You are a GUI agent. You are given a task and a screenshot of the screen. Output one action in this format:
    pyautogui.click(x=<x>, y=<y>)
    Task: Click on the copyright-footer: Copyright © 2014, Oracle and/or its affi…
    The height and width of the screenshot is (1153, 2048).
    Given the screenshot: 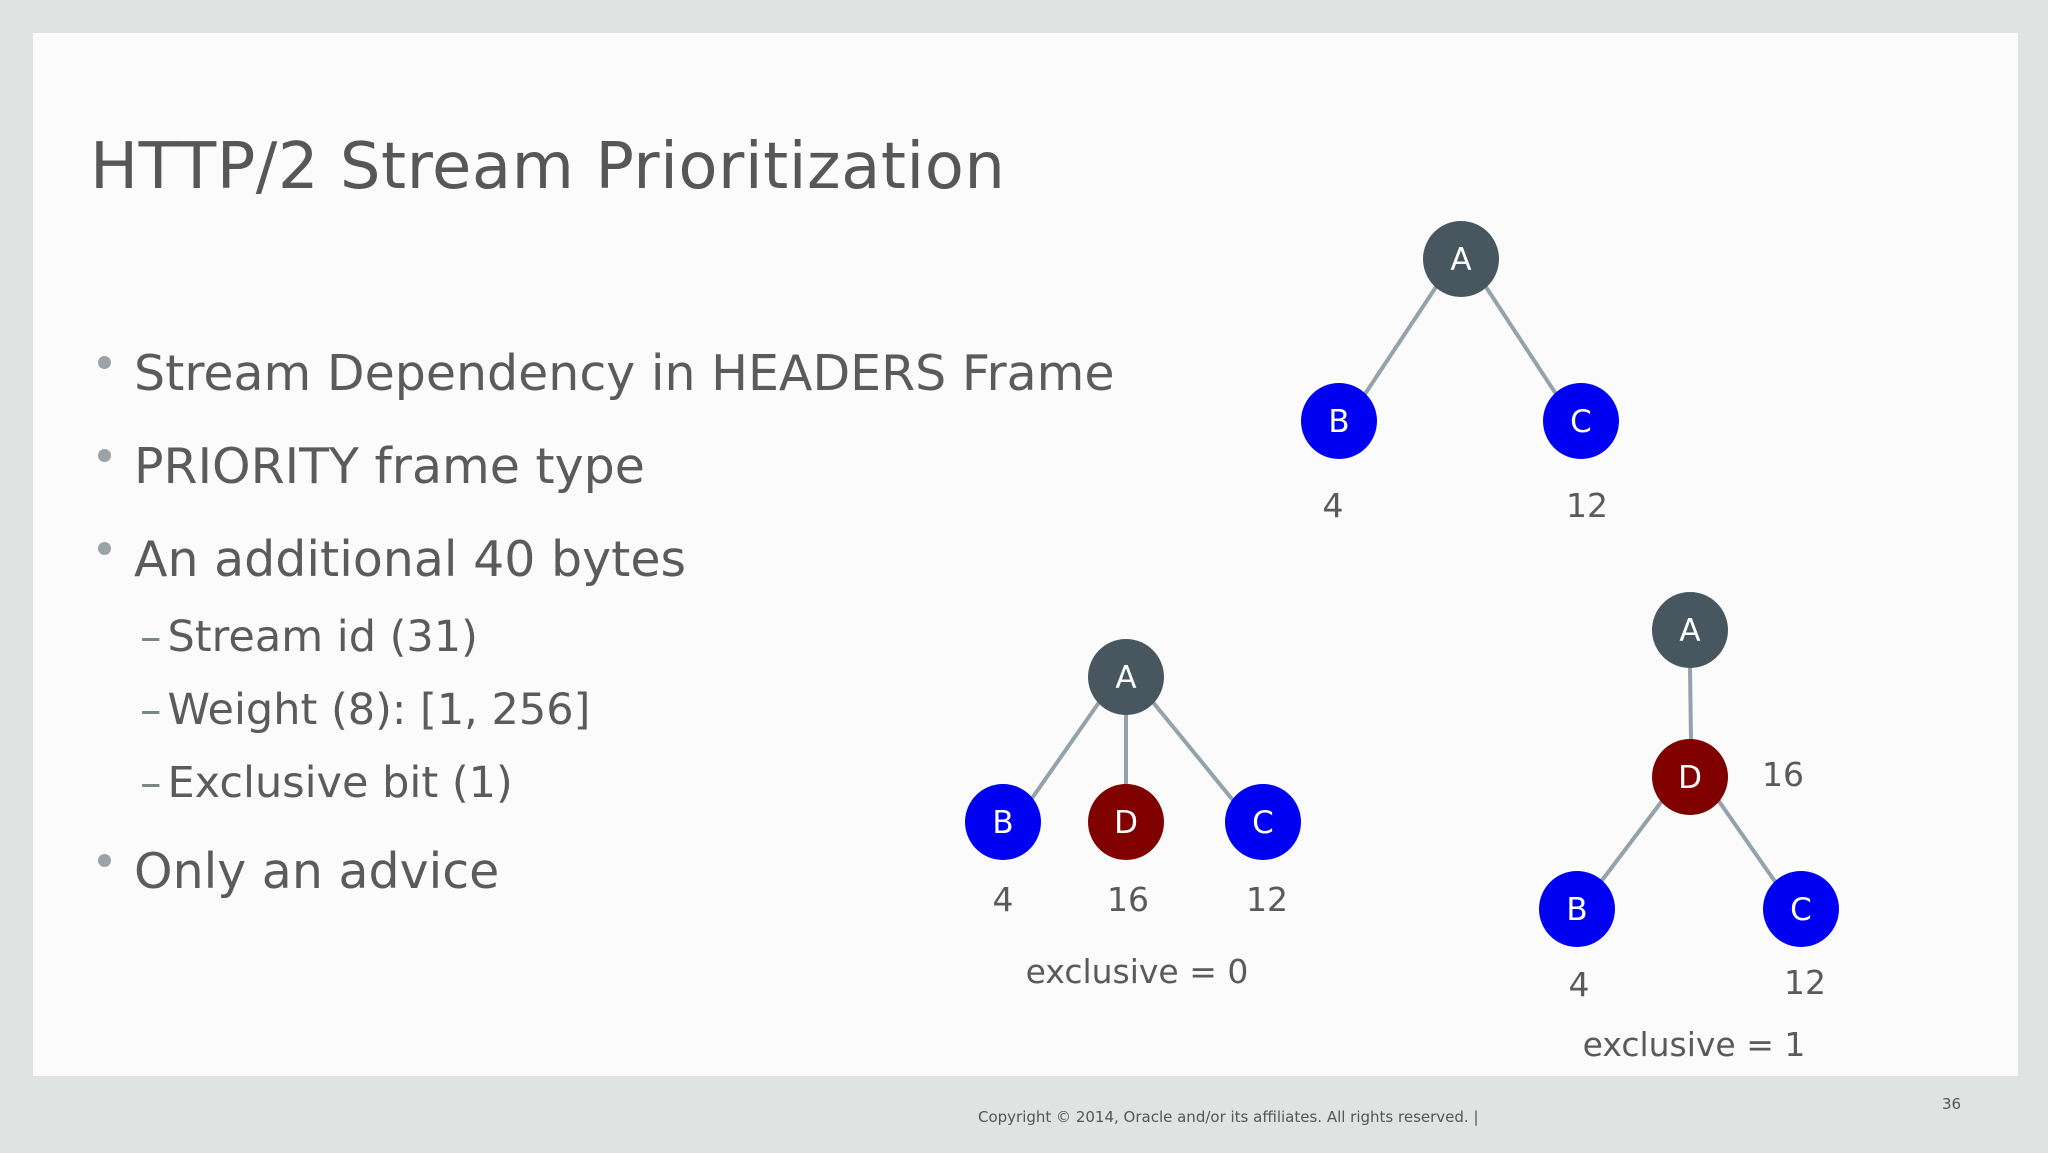 What is the action you would take?
    pyautogui.click(x=1228, y=1117)
    